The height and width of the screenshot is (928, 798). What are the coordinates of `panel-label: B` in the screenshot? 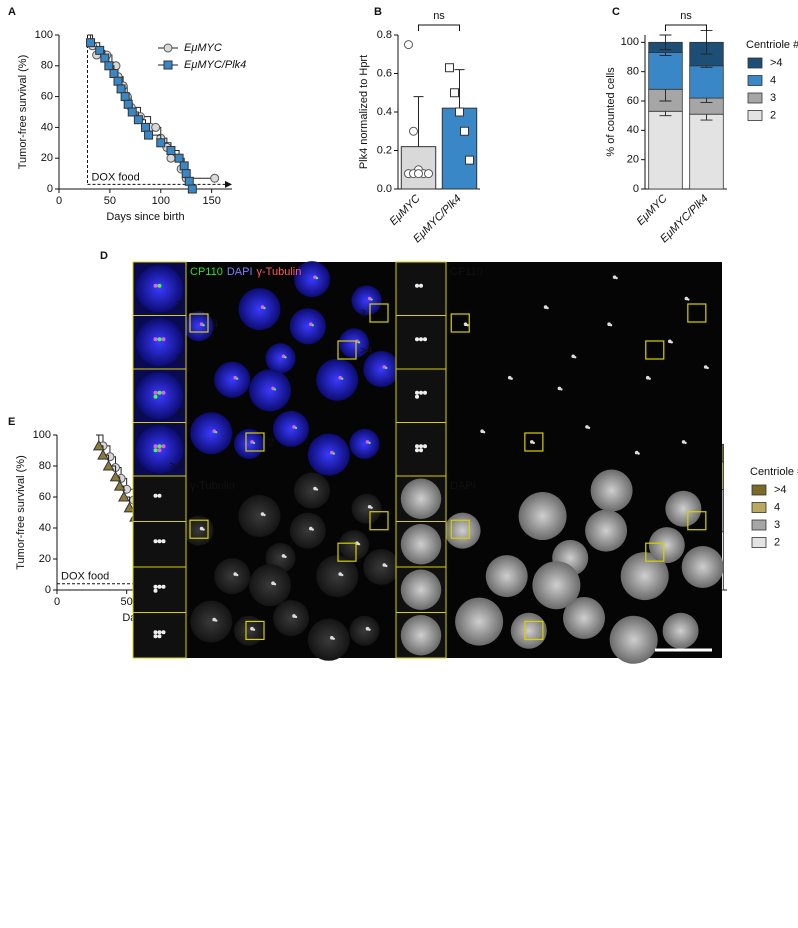 It's located at (378, 12).